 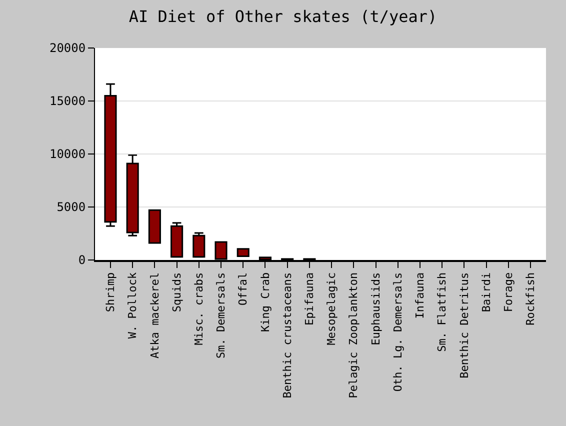 What do you see at coordinates (375, 309) in the screenshot?
I see `x-tick-label: Euphausiids` at bounding box center [375, 309].